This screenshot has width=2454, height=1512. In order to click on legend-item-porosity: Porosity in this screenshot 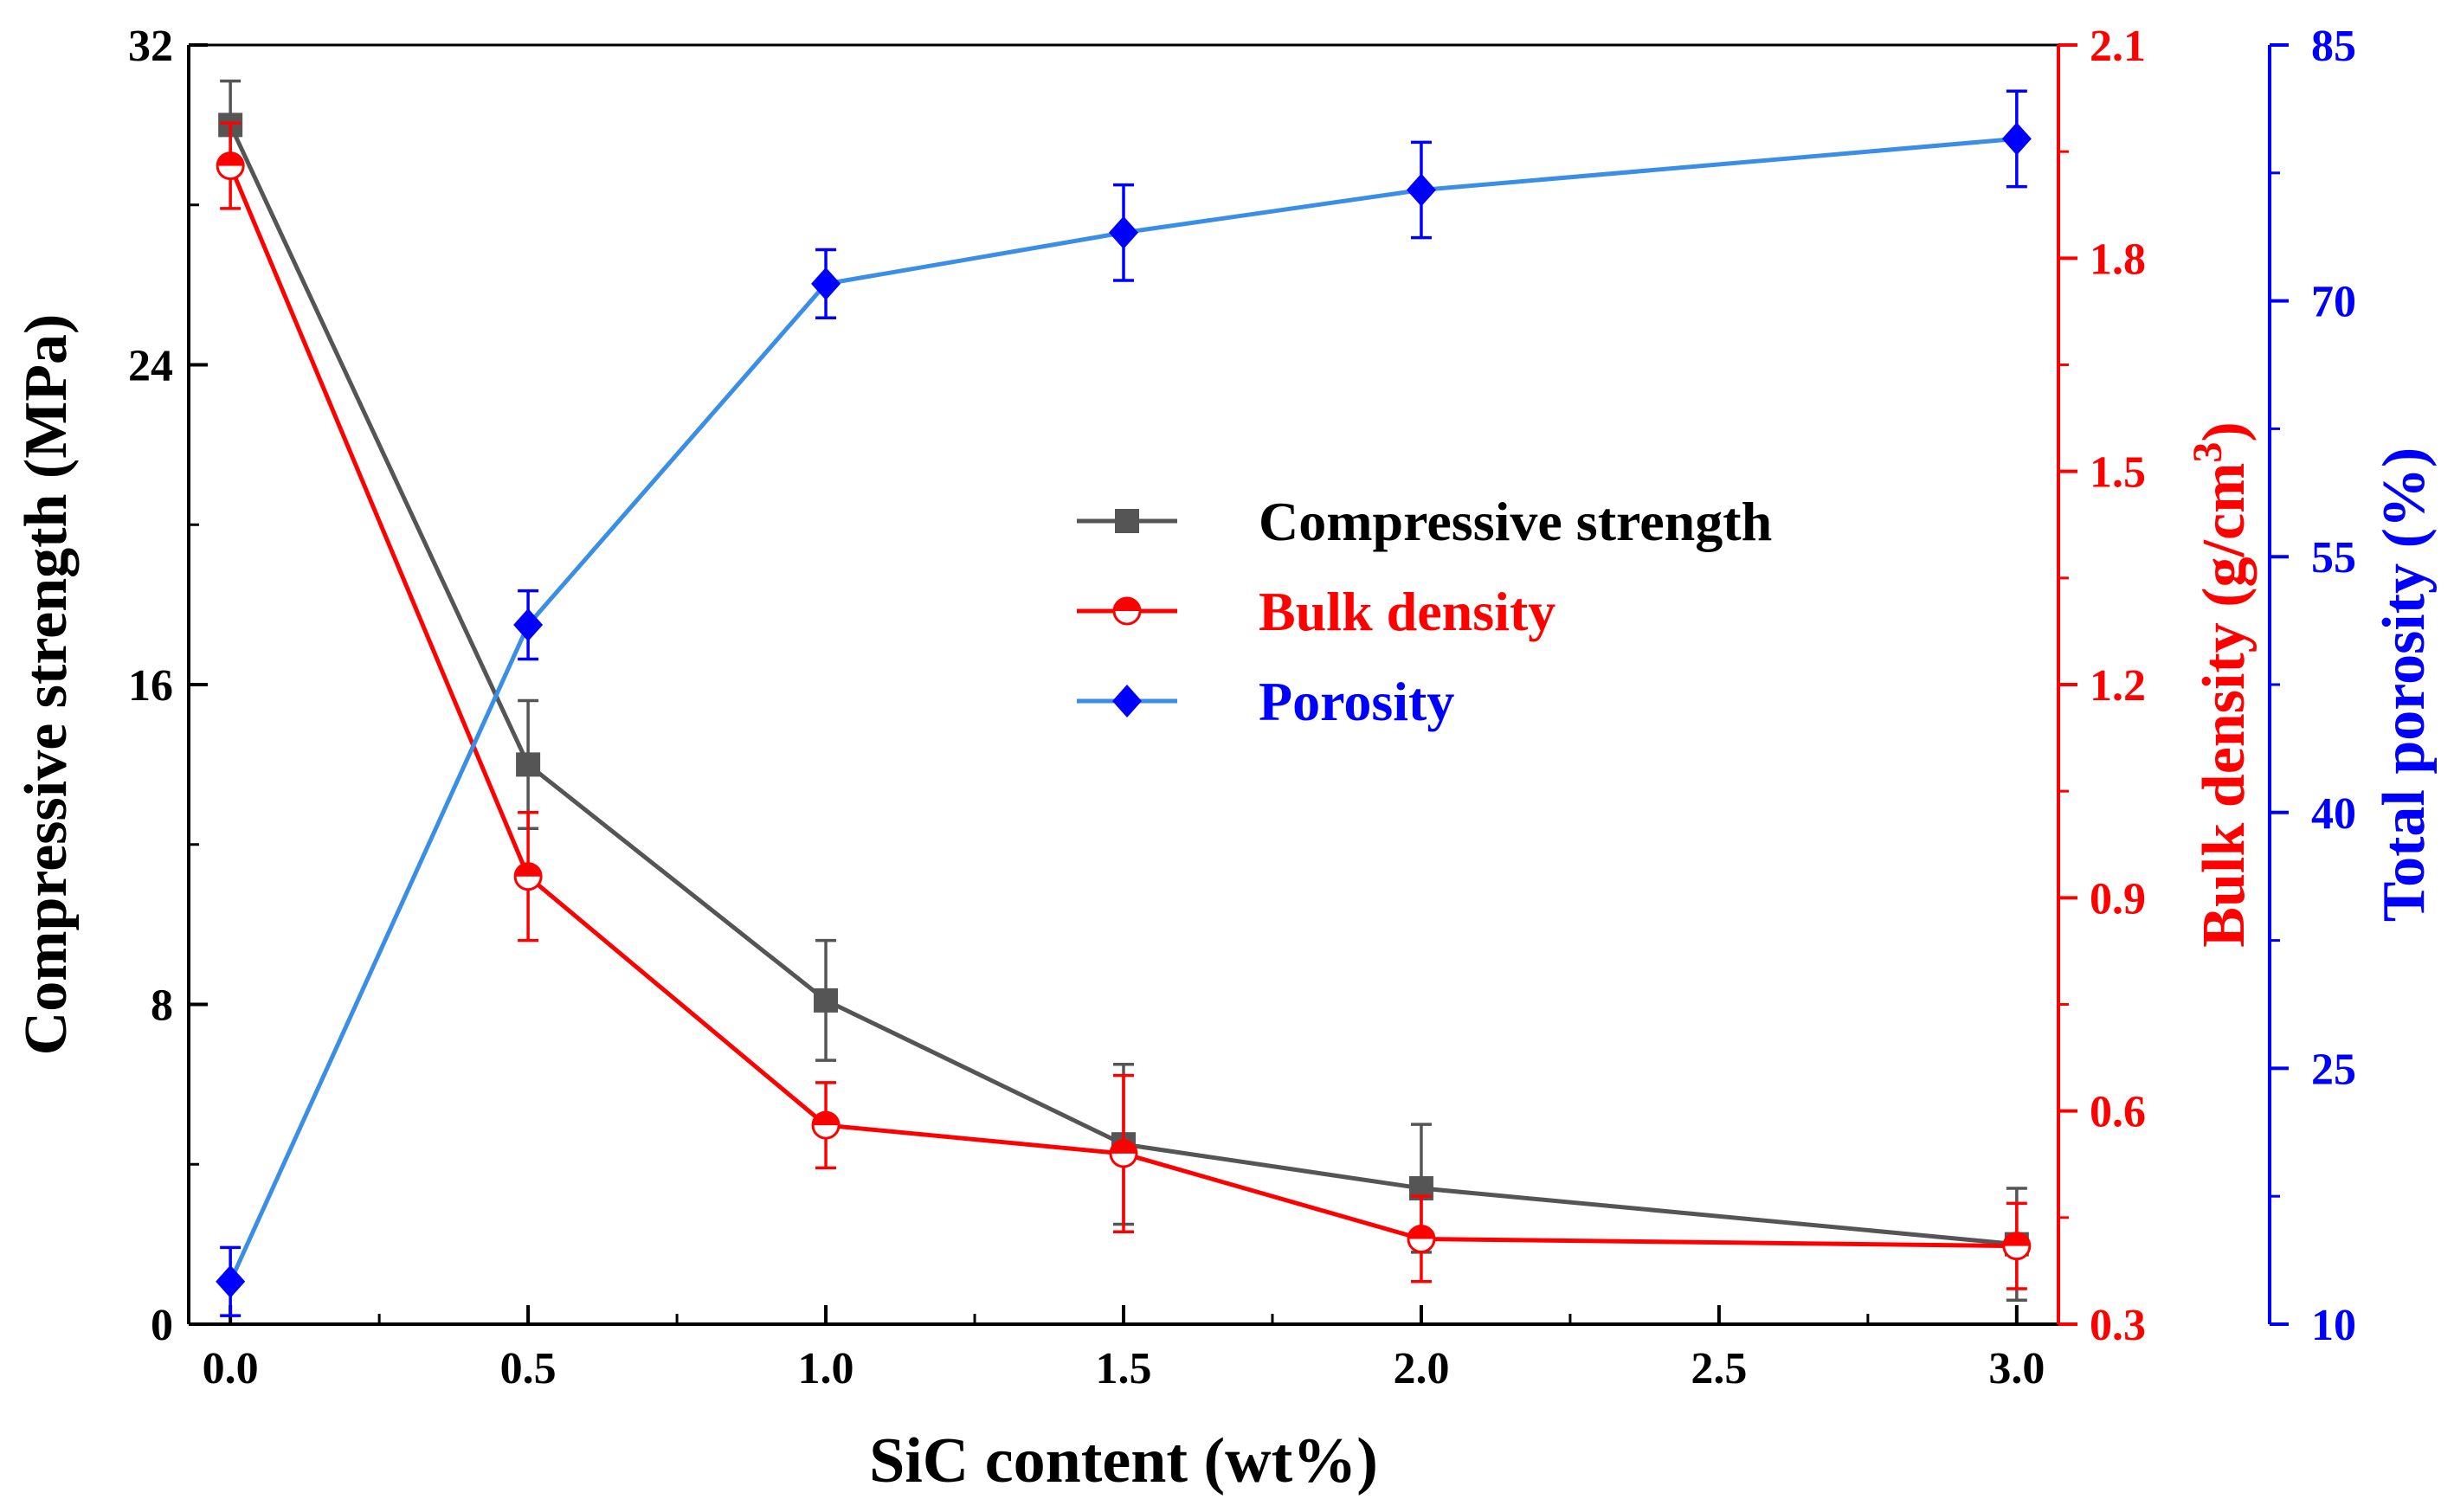, I will do `click(1265, 701)`.